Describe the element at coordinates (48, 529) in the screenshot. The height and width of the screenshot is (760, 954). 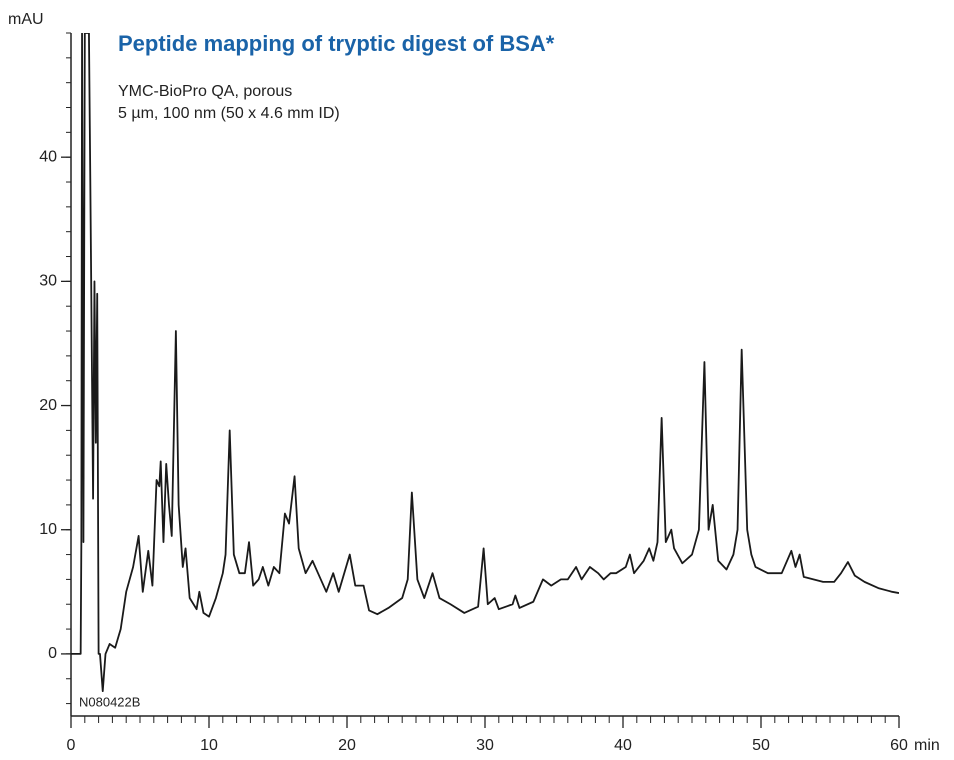
I see `y-tick-label: 10` at that location.